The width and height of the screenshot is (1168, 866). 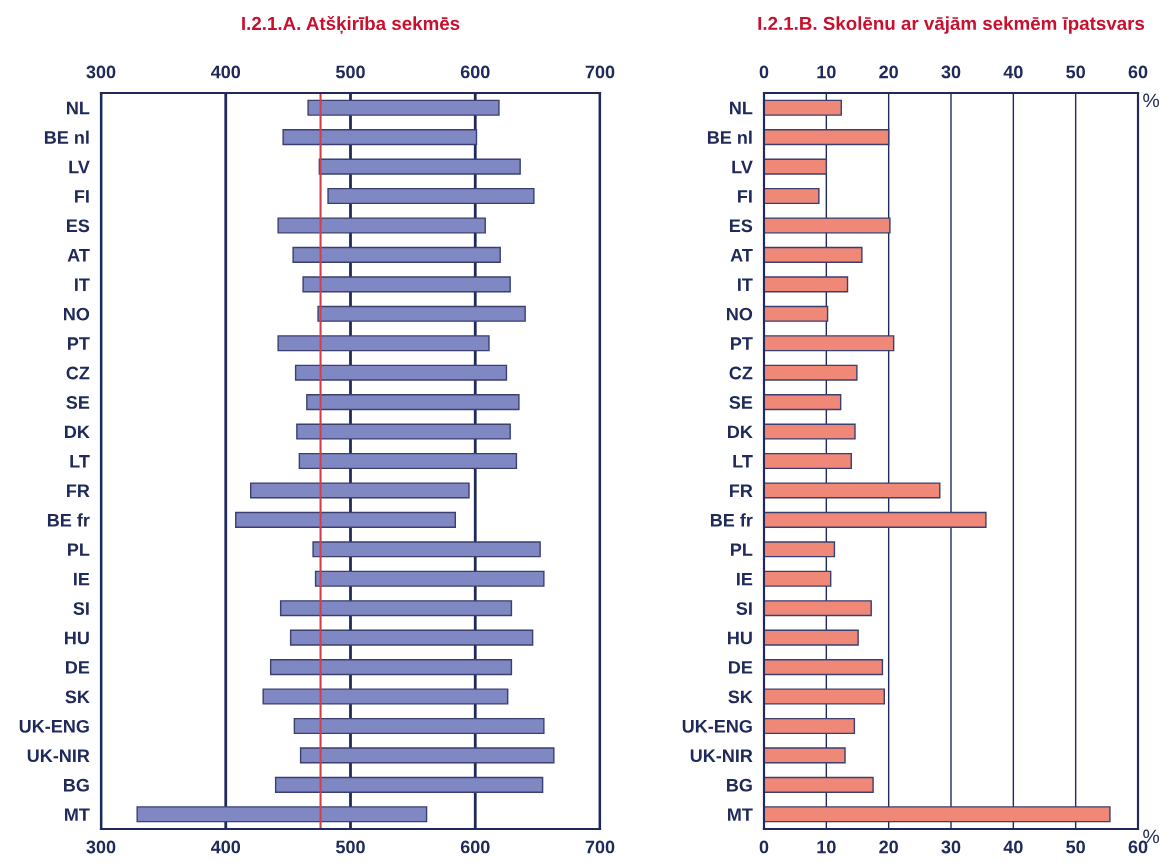 What do you see at coordinates (225, 847) in the screenshot?
I see `x-tick-label: 400` at bounding box center [225, 847].